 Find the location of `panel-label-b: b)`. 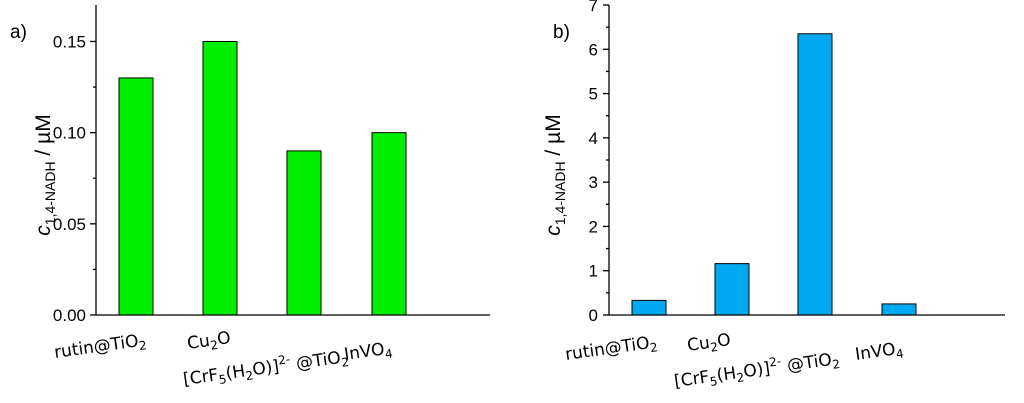

panel-label-b: b) is located at coordinates (561, 32).